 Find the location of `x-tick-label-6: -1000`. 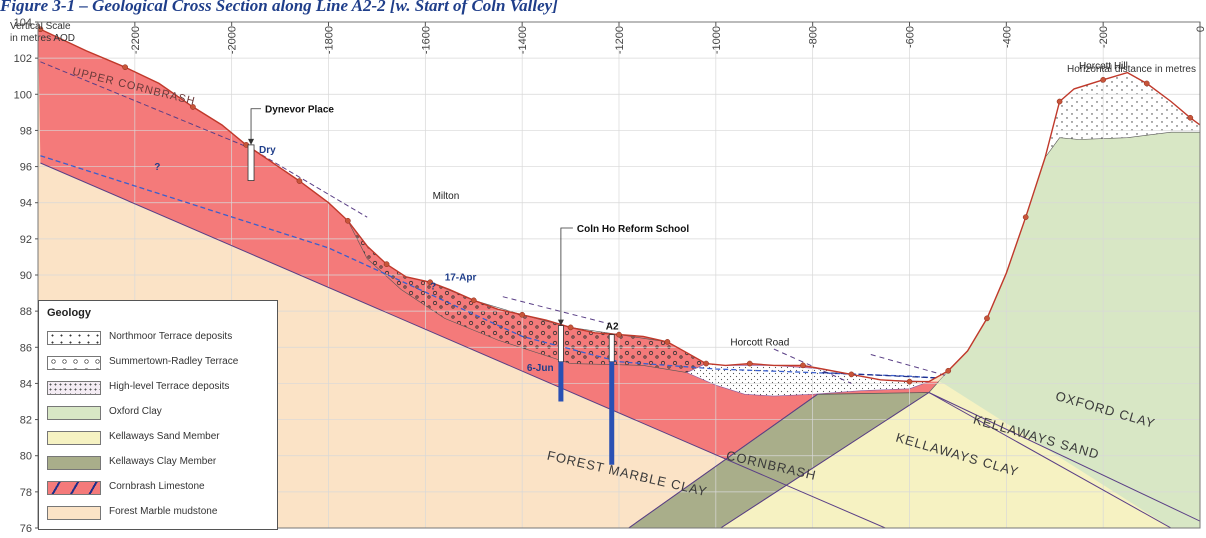

x-tick-label-6: -1000 is located at coordinates (717, 40).